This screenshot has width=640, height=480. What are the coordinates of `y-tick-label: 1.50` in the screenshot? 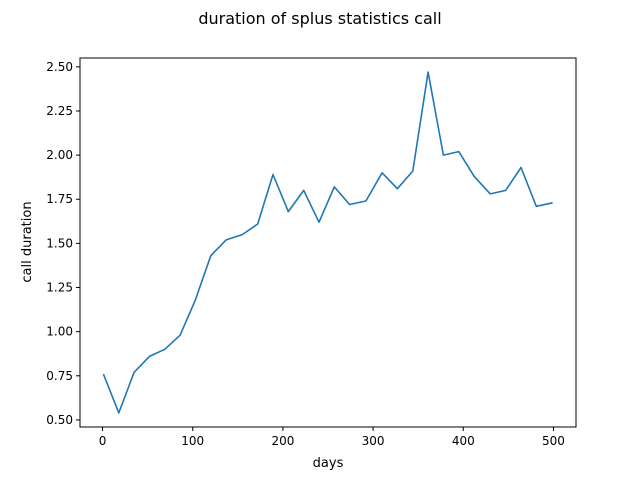 It's located at (59, 243).